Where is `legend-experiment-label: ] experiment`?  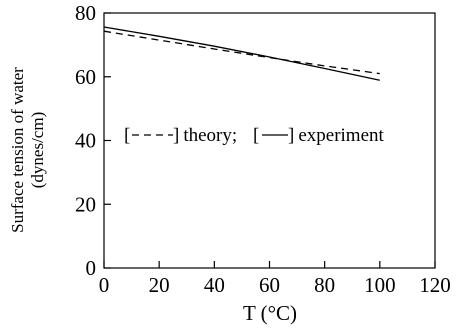 legend-experiment-label: ] experiment is located at coordinates (336, 135).